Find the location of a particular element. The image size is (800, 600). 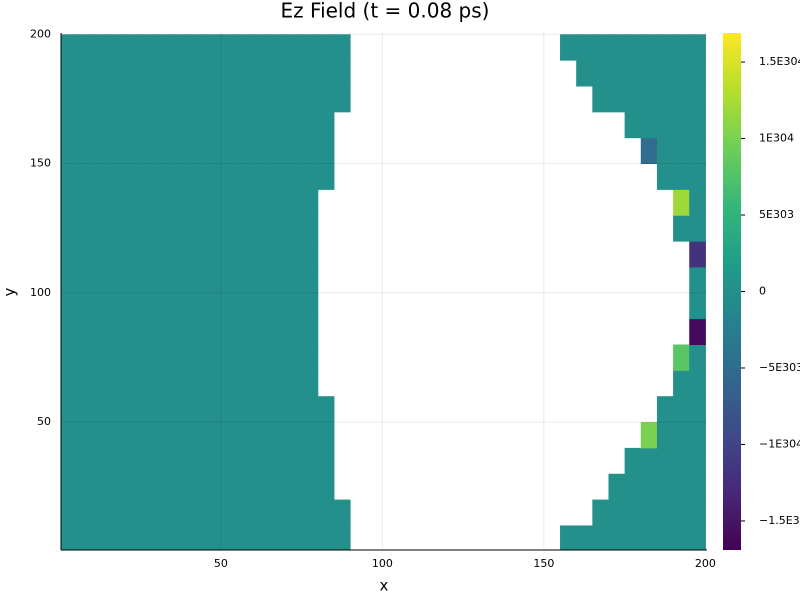

x-tick-label: 150 is located at coordinates (543, 563).